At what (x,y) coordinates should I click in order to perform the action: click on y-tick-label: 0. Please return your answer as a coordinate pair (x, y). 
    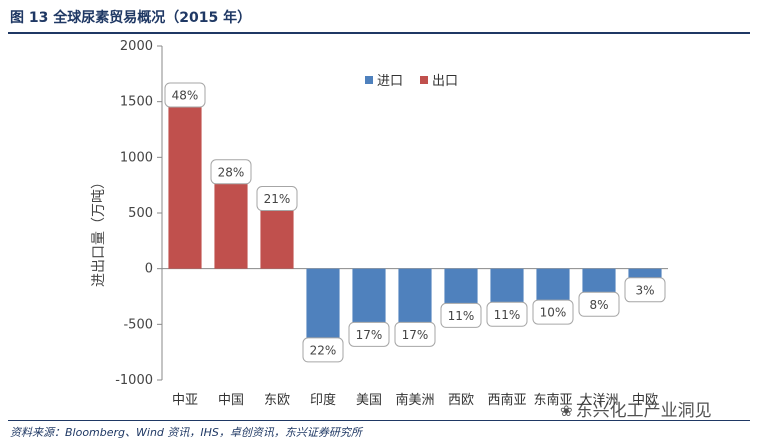
    Looking at the image, I should click on (149, 269).